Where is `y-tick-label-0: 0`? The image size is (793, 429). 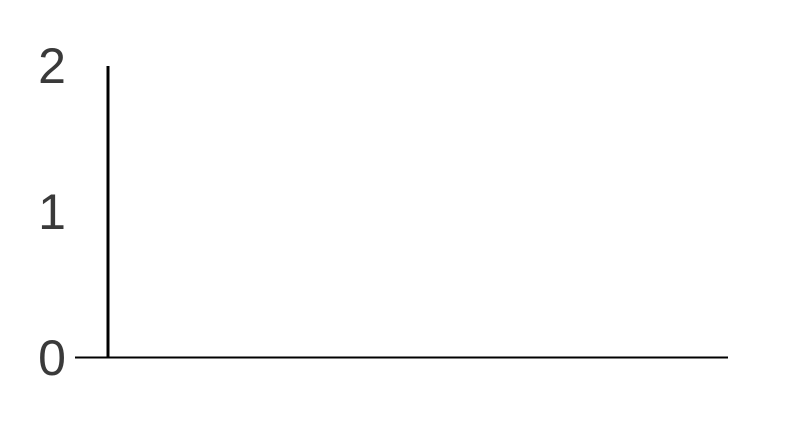
y-tick-label-0: 0 is located at coordinates (52, 358).